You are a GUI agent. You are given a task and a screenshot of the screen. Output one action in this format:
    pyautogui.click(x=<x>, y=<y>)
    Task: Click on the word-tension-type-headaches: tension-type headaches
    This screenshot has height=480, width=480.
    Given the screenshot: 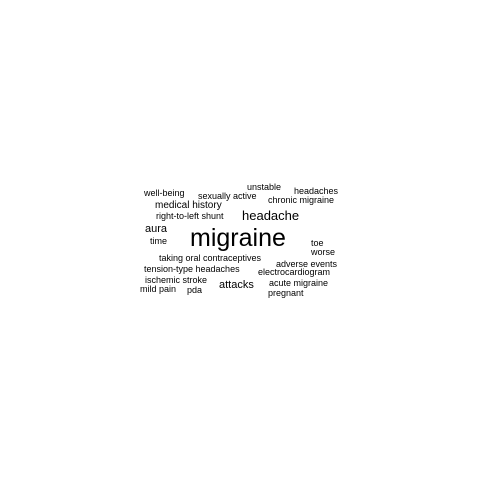 What is the action you would take?
    pyautogui.click(x=192, y=269)
    